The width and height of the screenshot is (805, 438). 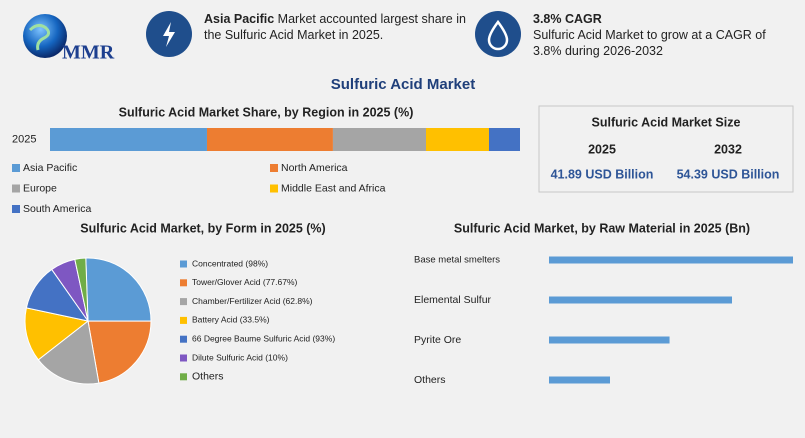 I want to click on legend-label: Others, so click(x=208, y=377).